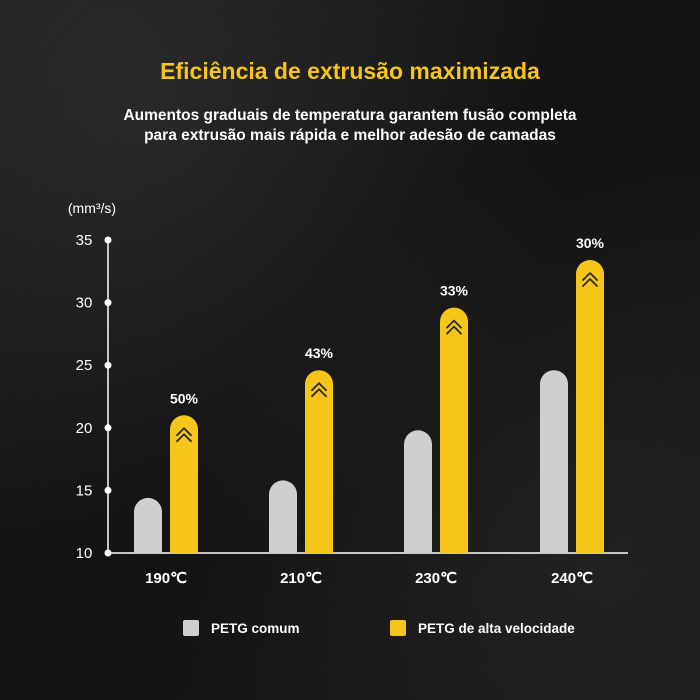  I want to click on y-tick-label: 10, so click(84, 553).